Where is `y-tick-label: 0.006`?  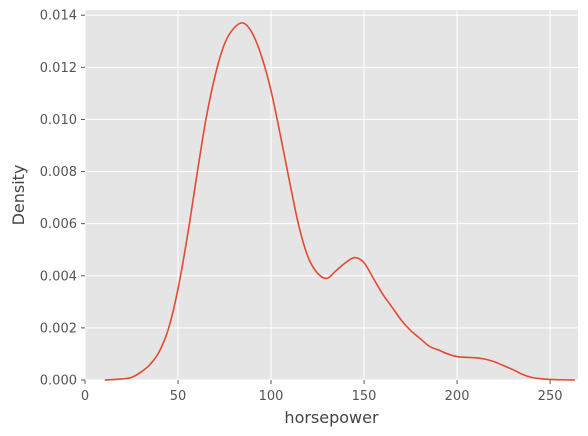 y-tick-label: 0.006 is located at coordinates (58, 224).